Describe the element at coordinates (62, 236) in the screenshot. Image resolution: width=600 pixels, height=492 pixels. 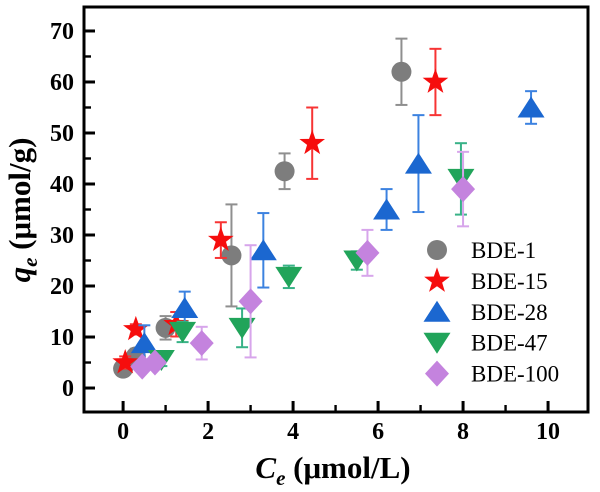
I see `y-tick-label: 30` at that location.